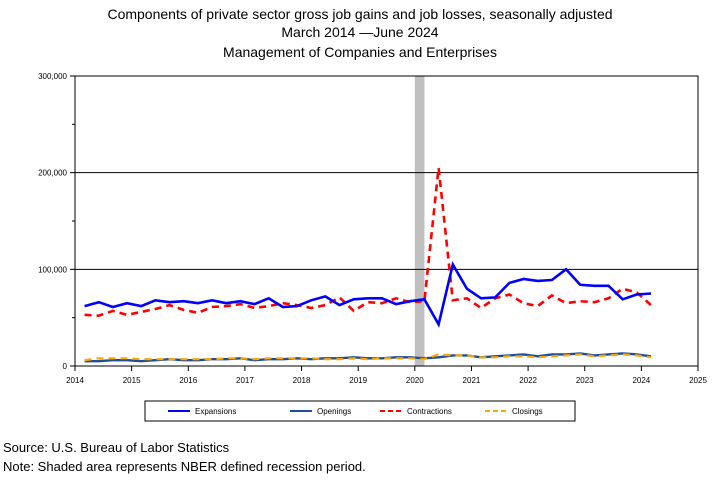 The image size is (720, 480). I want to click on y-tick-label: 200,000, so click(52, 173).